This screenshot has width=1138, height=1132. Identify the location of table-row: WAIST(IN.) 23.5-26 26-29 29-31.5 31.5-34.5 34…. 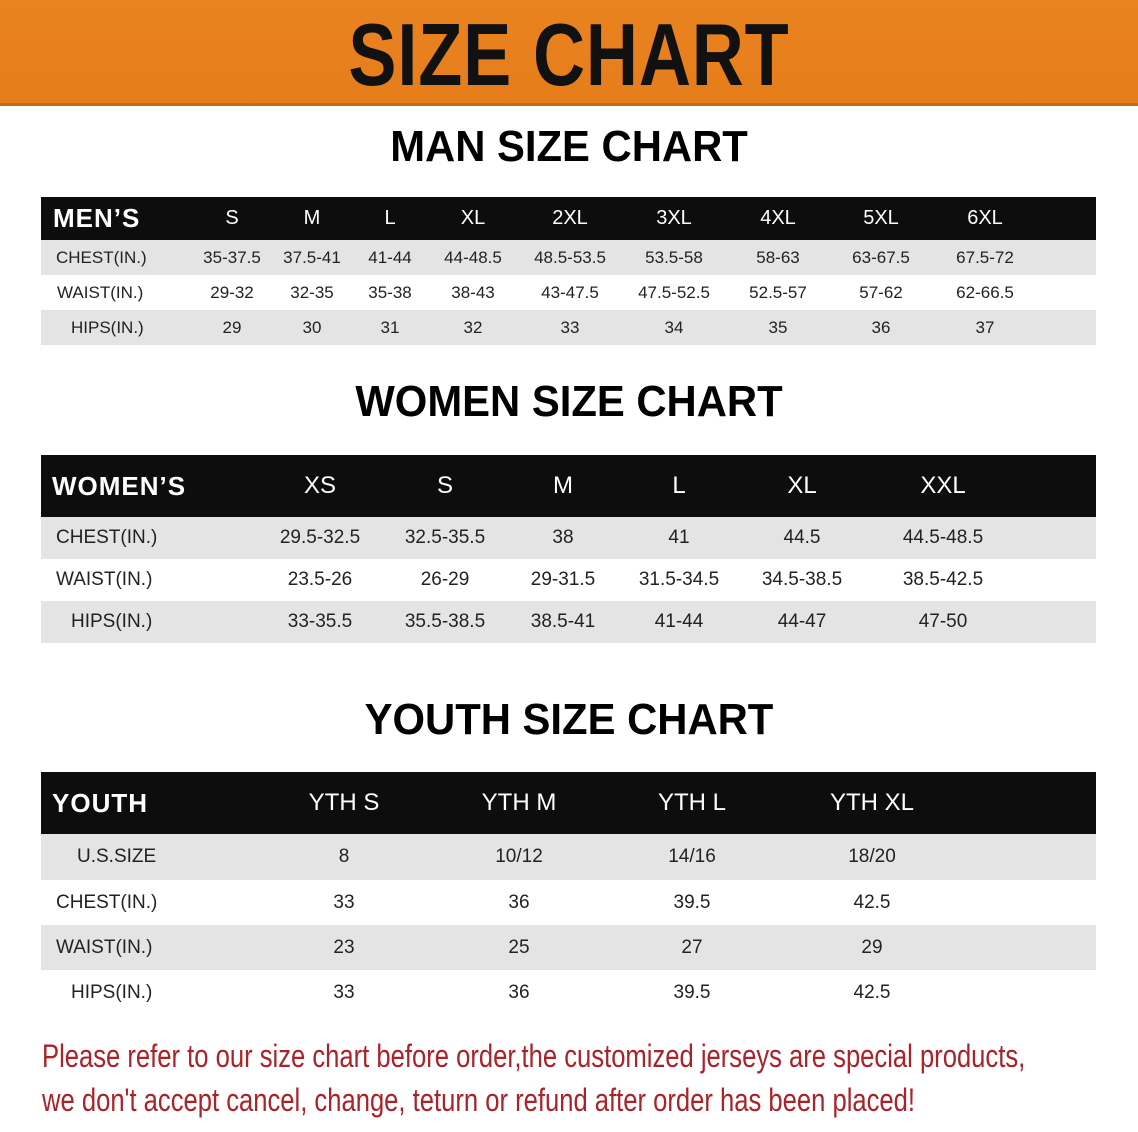
(568, 580).